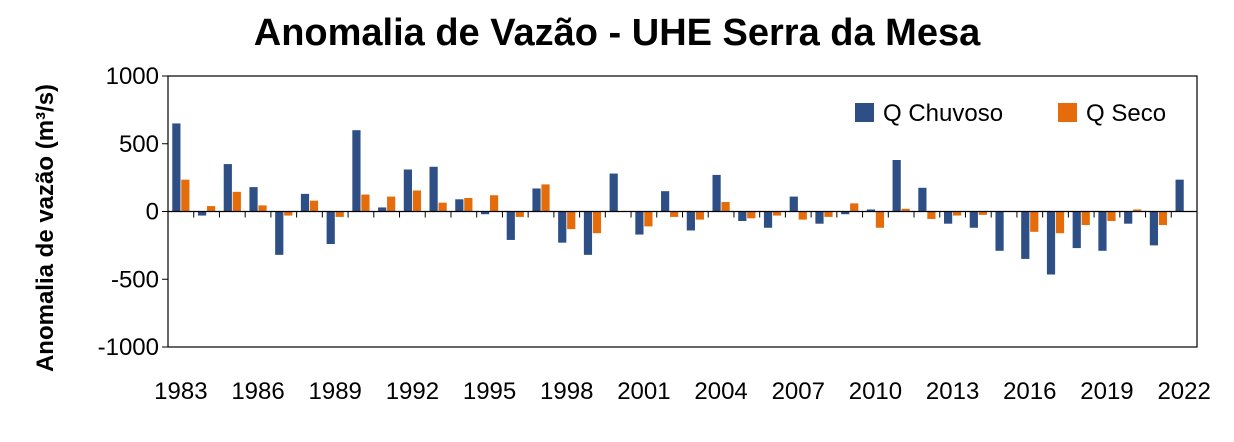 Image resolution: width=1234 pixels, height=442 pixels. I want to click on bar-q-seco-2018, so click(1085, 218).